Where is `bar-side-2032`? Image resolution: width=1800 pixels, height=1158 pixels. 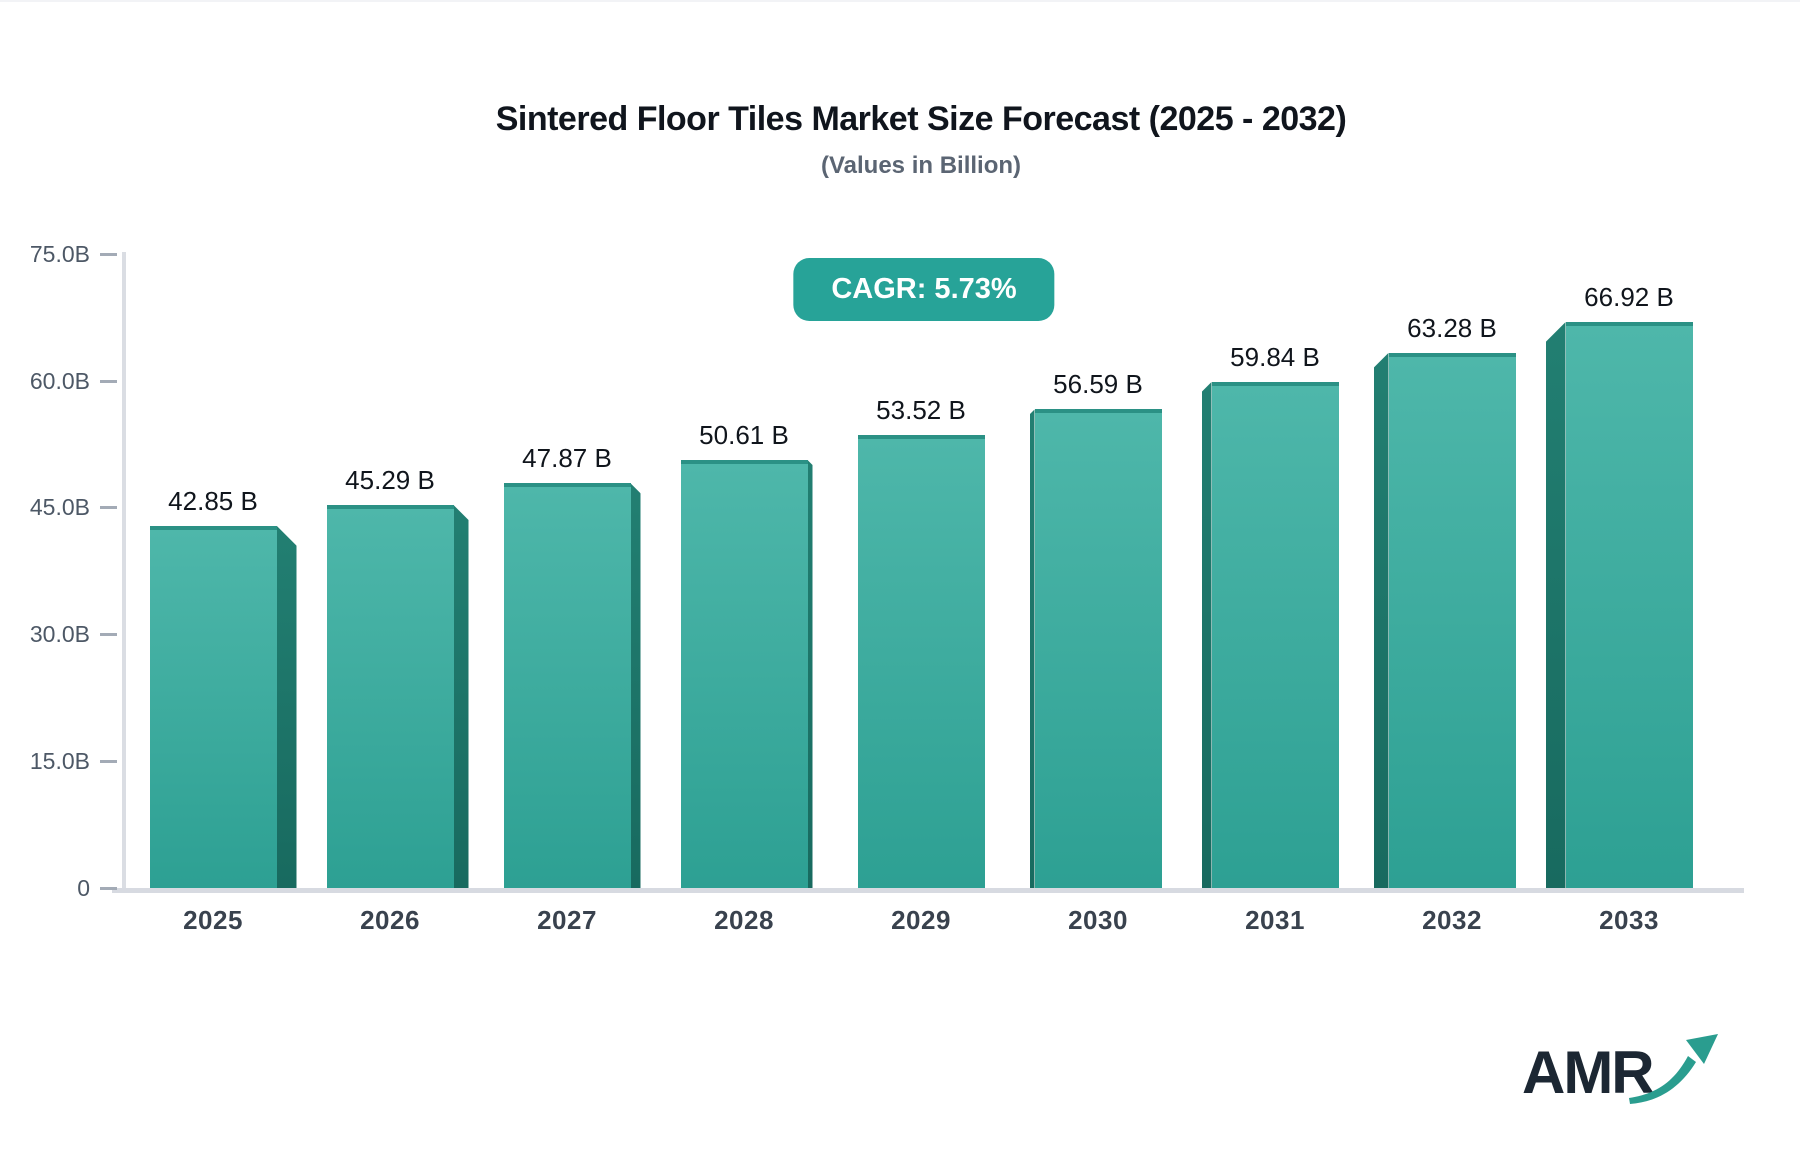 bar-side-2032 is located at coordinates (1381, 620).